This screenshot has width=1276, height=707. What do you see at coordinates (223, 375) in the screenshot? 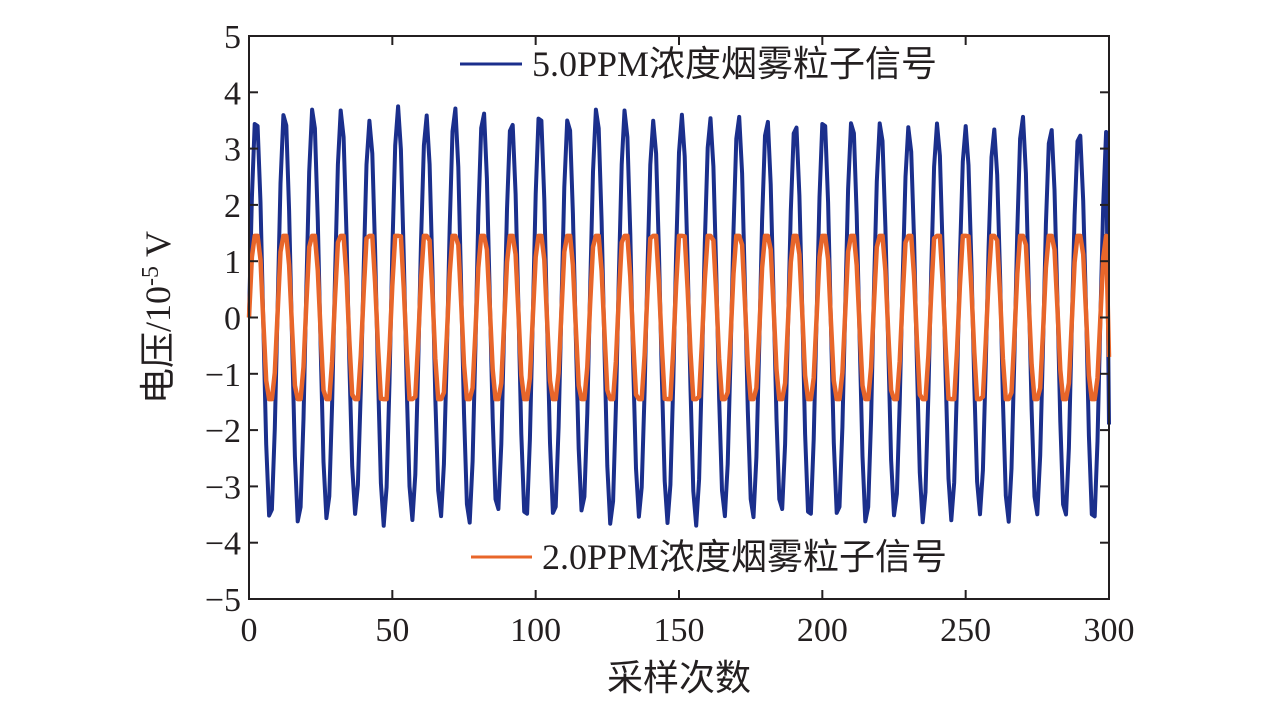
I see `y-tick-label--1: −1` at bounding box center [223, 375].